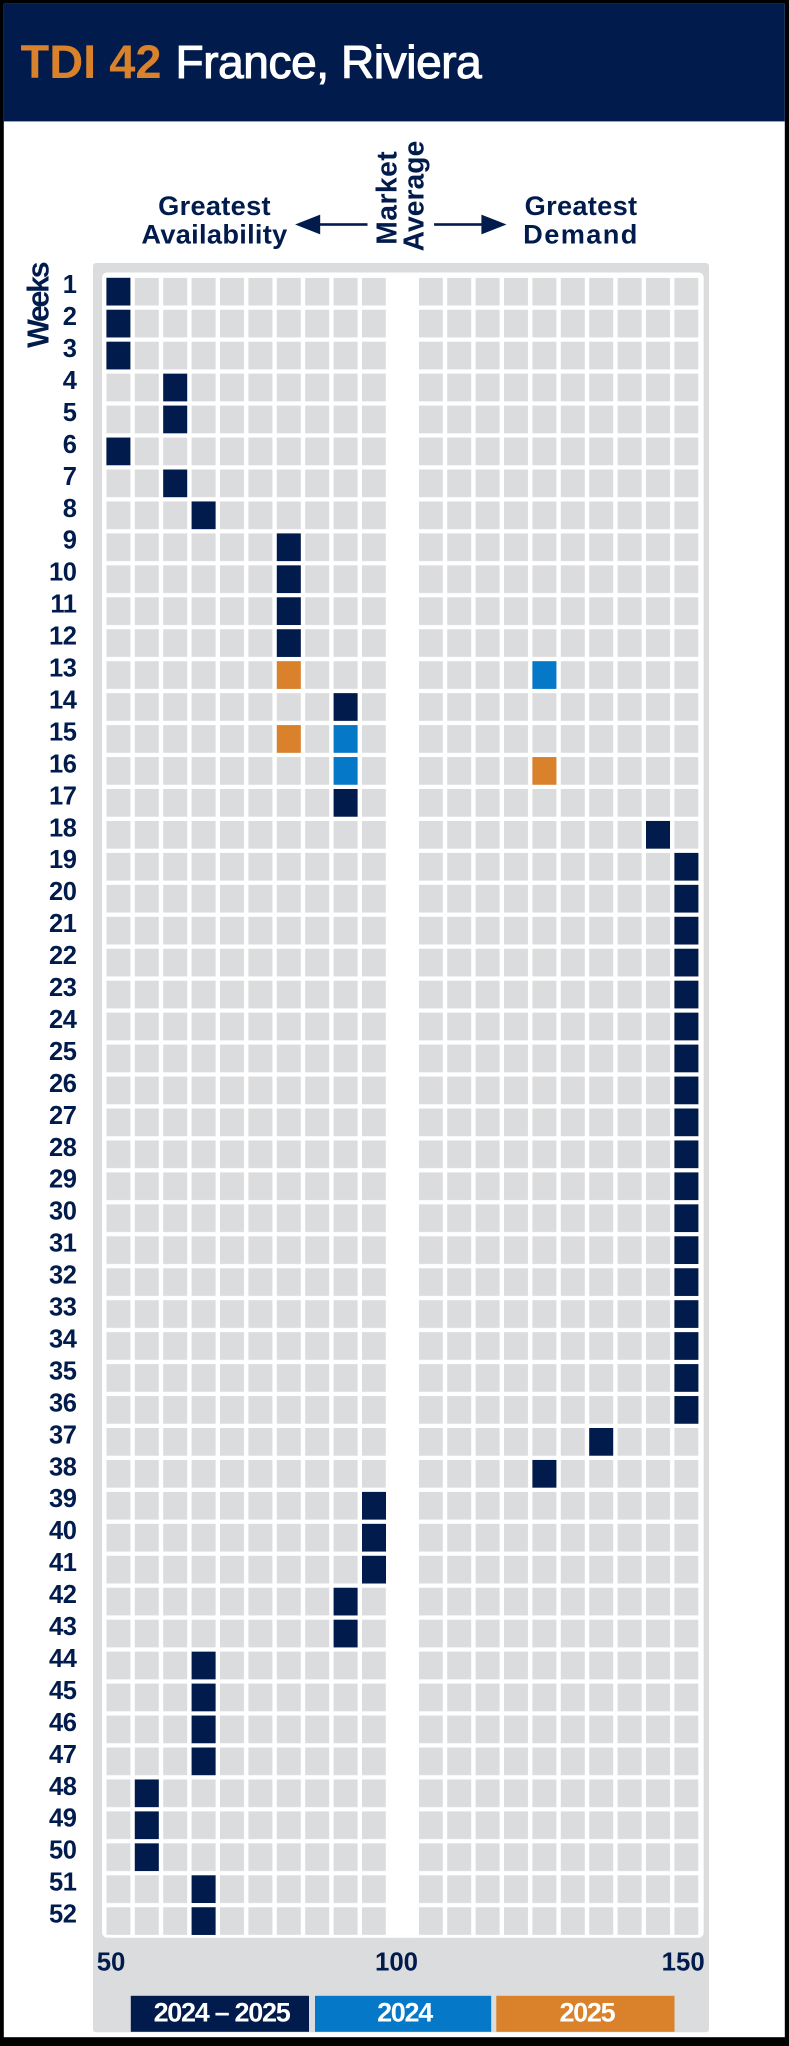 The image size is (789, 2046). What do you see at coordinates (387, 198) in the screenshot?
I see `svg-text: Market` at bounding box center [387, 198].